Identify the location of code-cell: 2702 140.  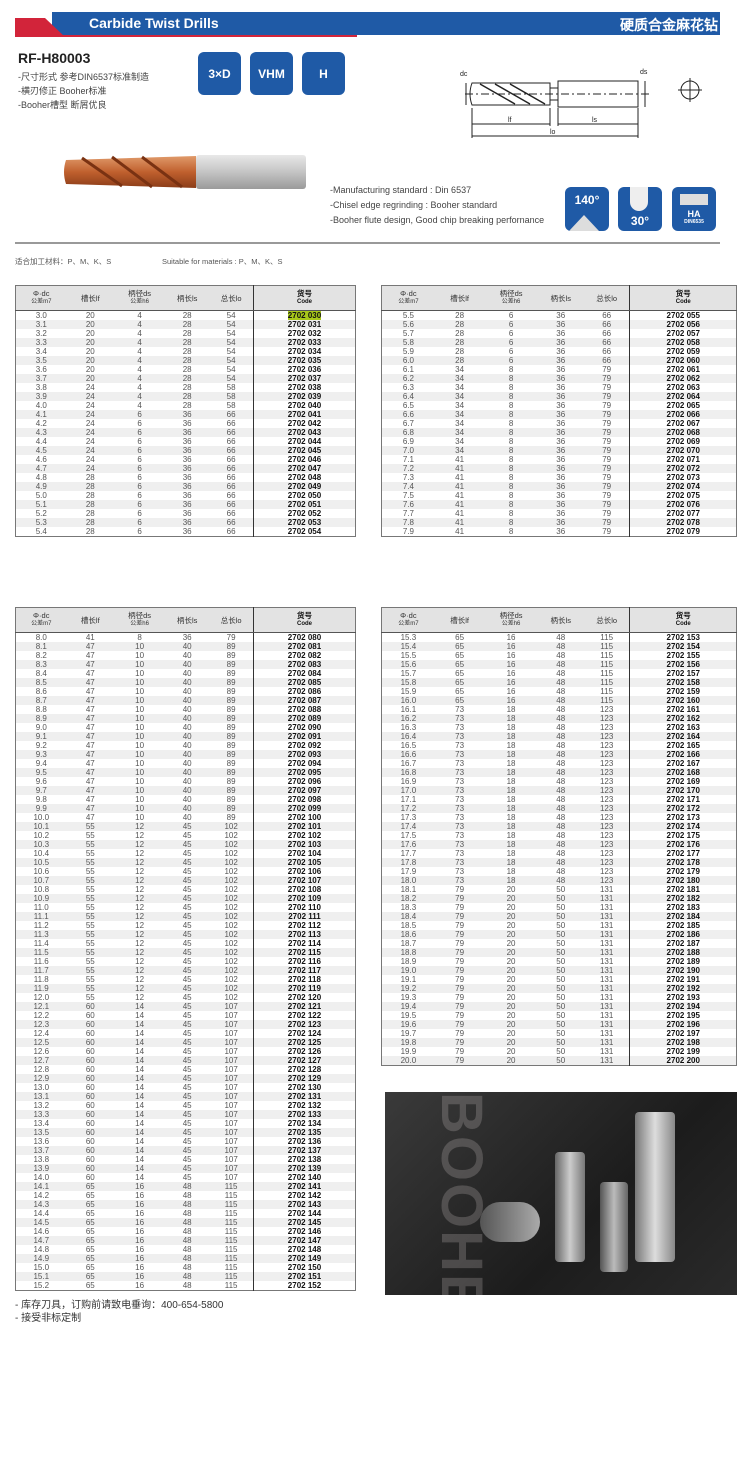
(304, 1177).